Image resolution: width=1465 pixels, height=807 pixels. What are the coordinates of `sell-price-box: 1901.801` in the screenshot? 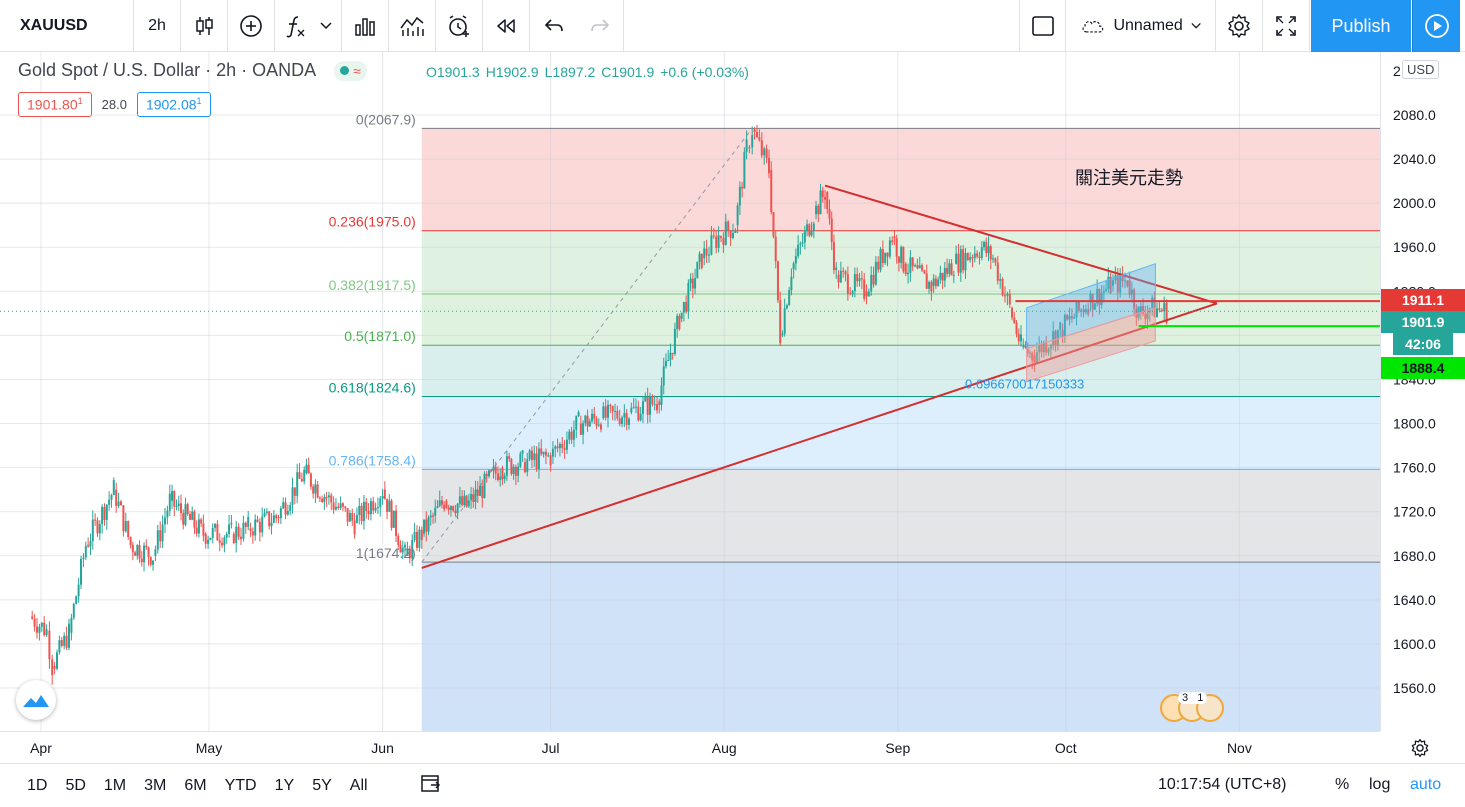 It's located at (55, 104).